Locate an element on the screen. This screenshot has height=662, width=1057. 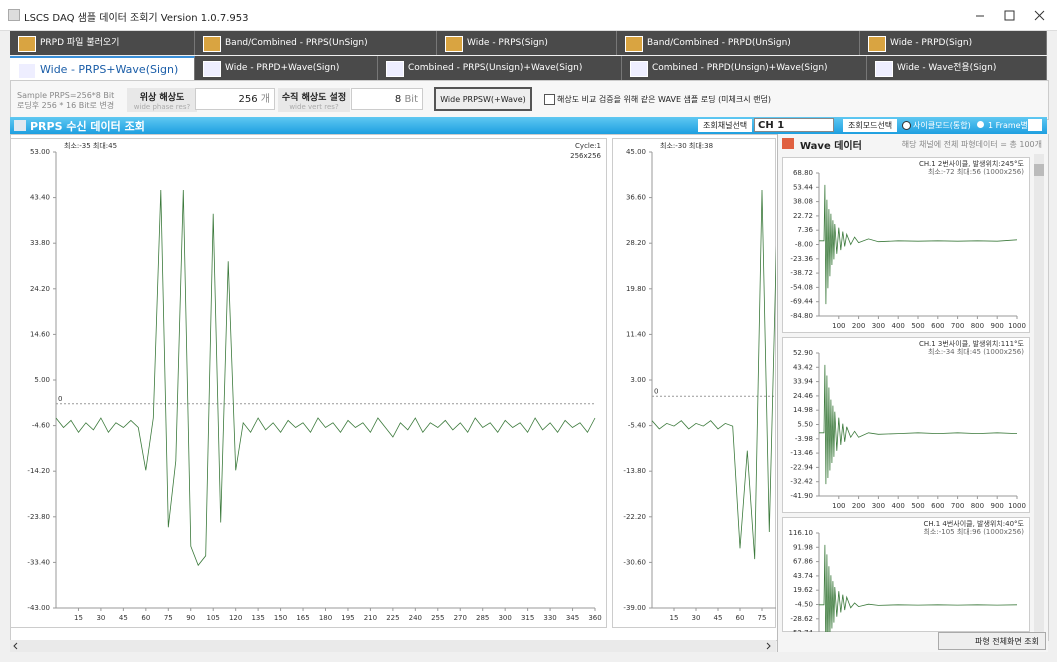
x-tick-label: 195 is located at coordinates (347, 618).